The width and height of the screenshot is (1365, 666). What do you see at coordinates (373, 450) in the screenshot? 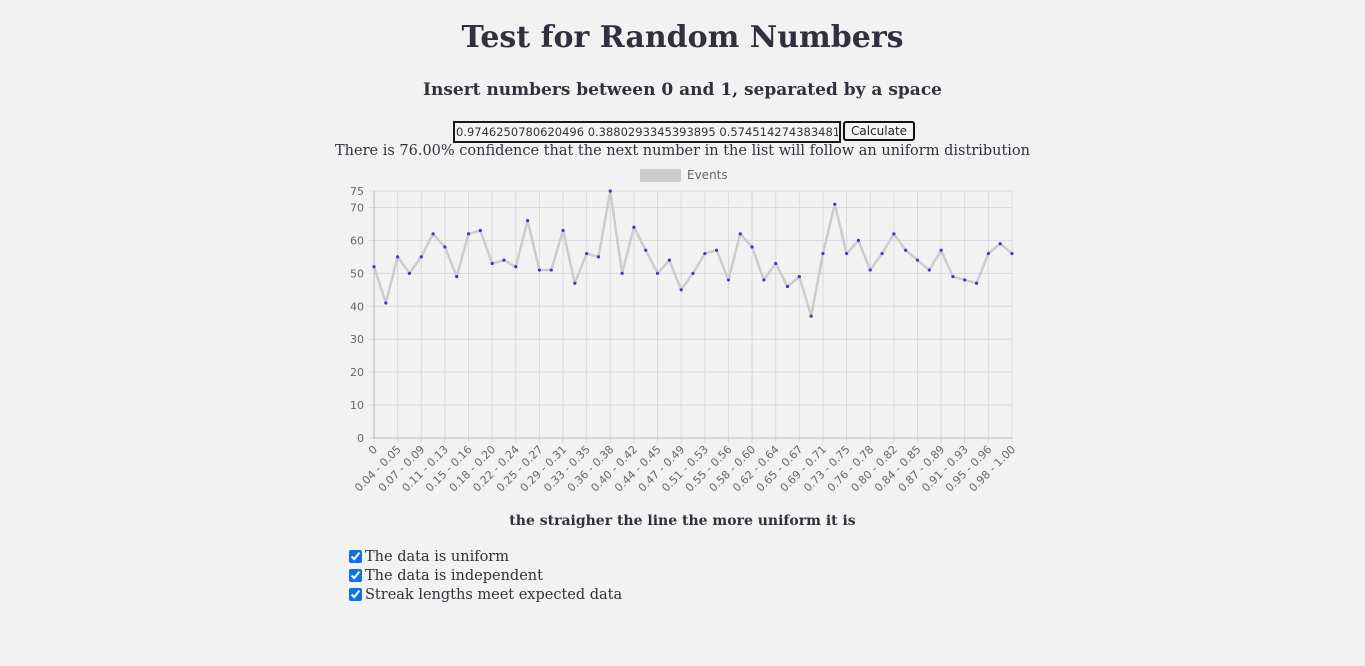
I see `x-tick-label: 0` at bounding box center [373, 450].